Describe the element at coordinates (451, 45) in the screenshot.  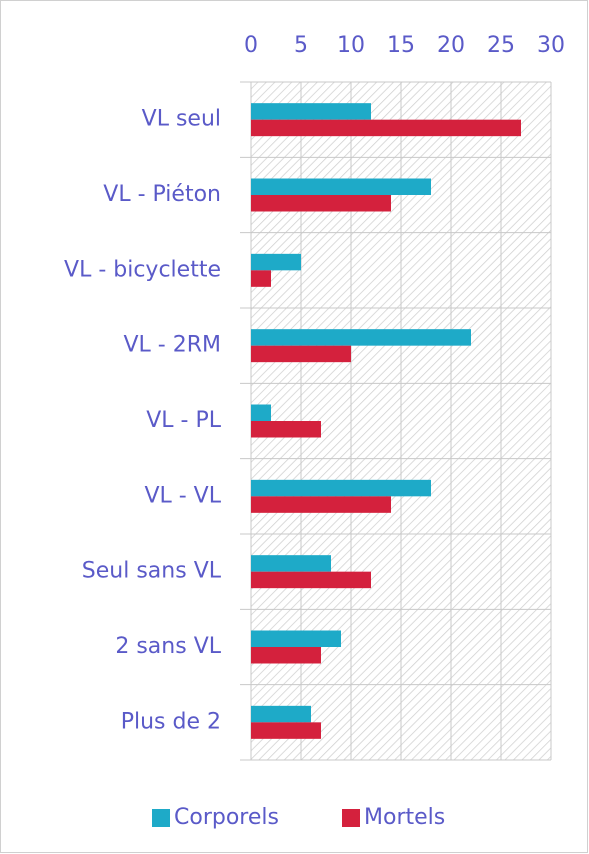
I see `x-tick-label: 20` at that location.